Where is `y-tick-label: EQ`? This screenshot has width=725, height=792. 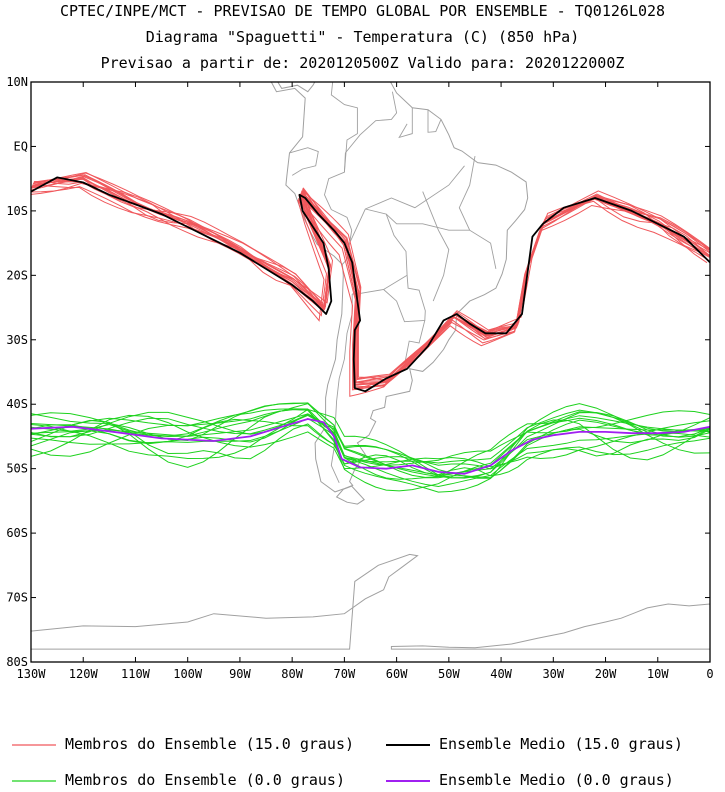 y-tick-label: EQ is located at coordinates (21, 146).